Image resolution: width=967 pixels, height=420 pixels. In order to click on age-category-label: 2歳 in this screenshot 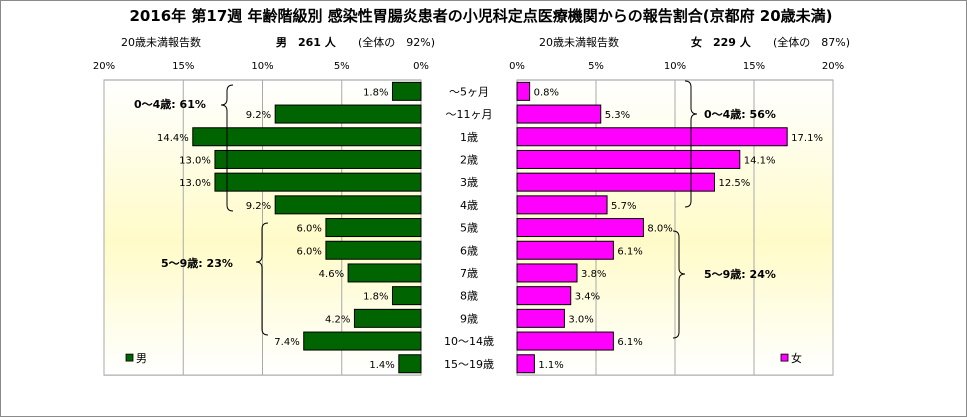, I will do `click(469, 159)`.